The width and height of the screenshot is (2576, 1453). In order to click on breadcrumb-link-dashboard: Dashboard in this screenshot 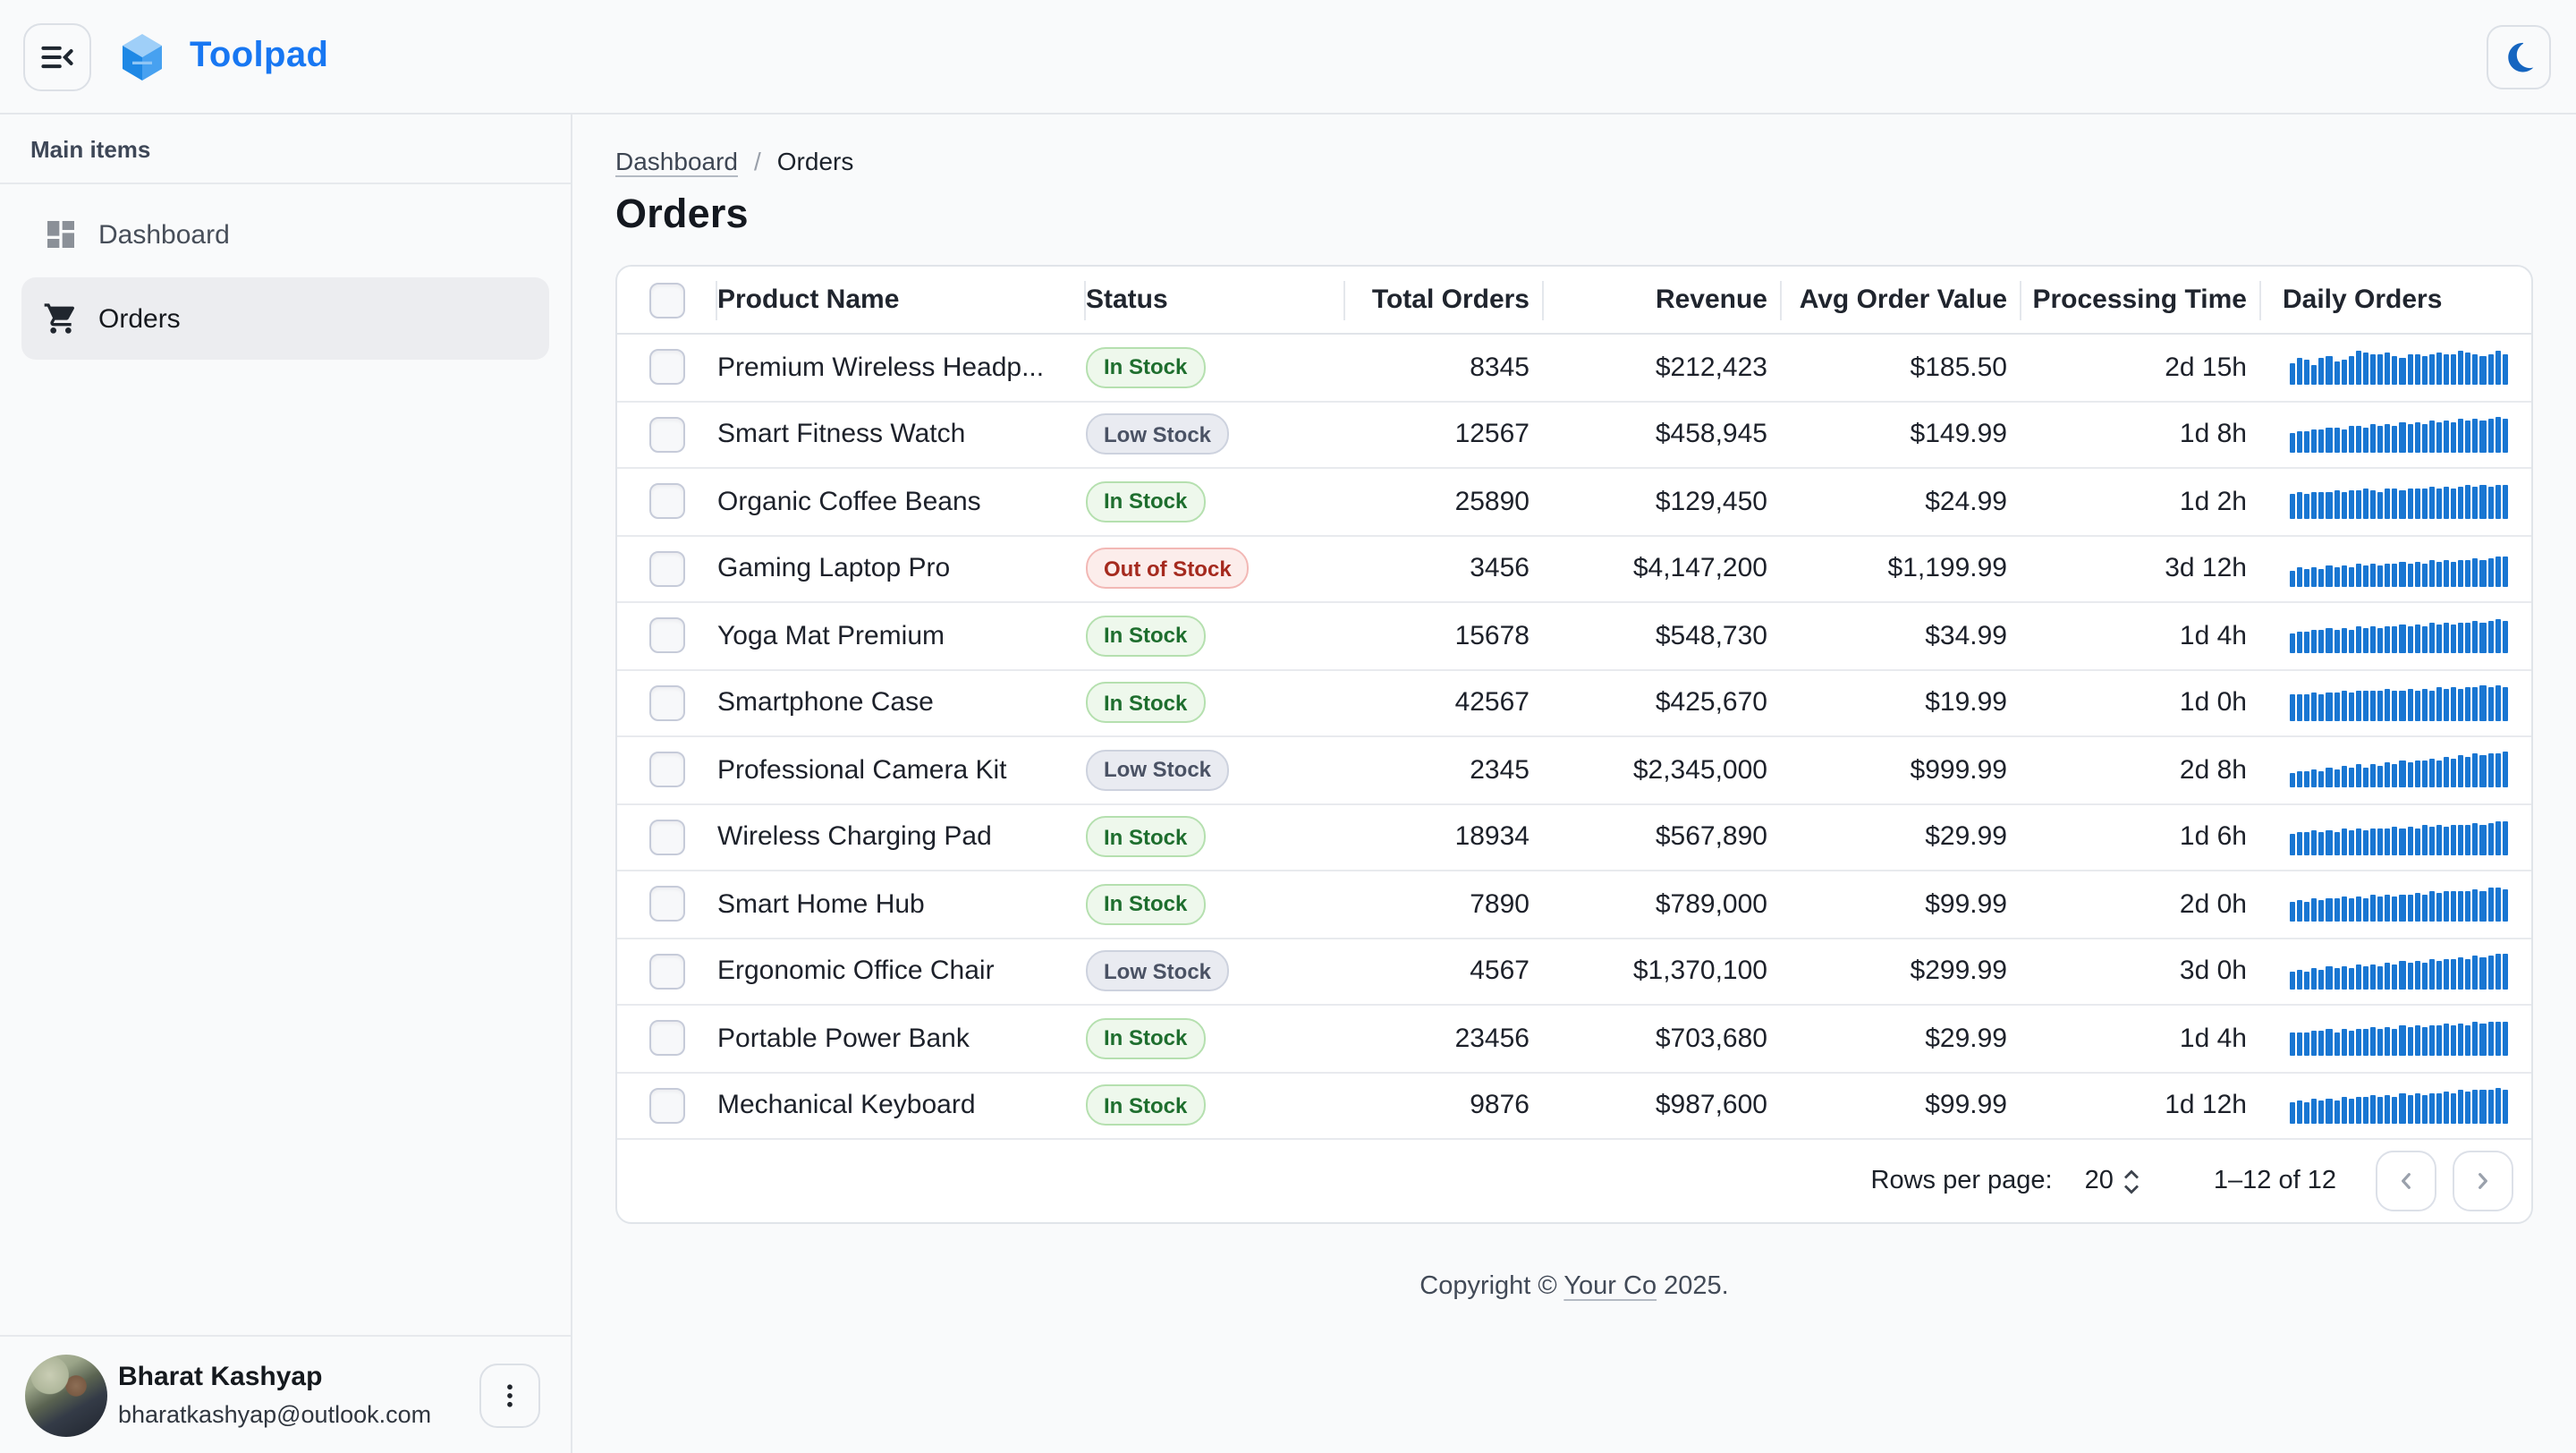, I will do `click(676, 161)`.